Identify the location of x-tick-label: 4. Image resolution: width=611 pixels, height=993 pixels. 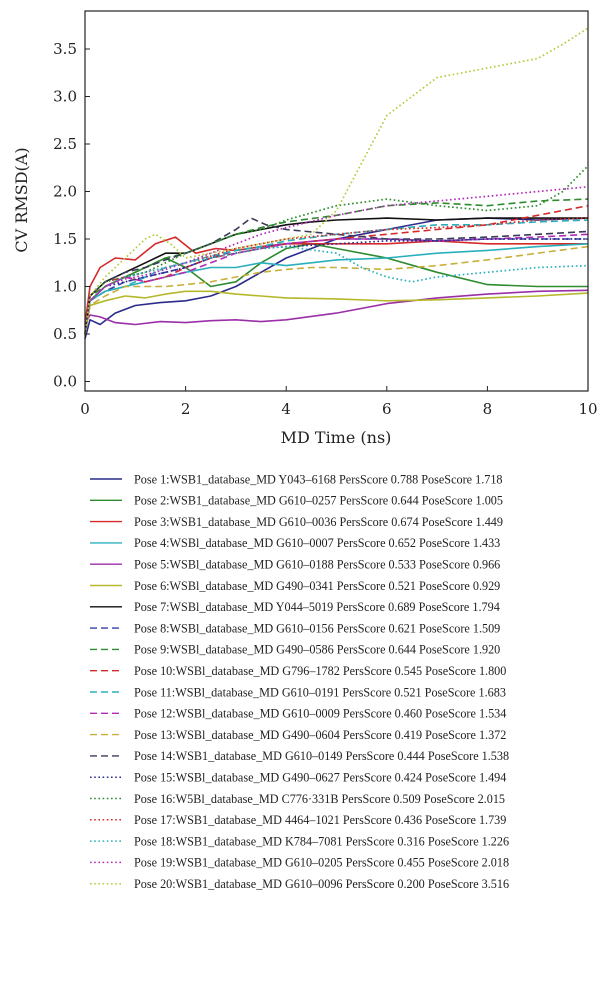
(286, 409).